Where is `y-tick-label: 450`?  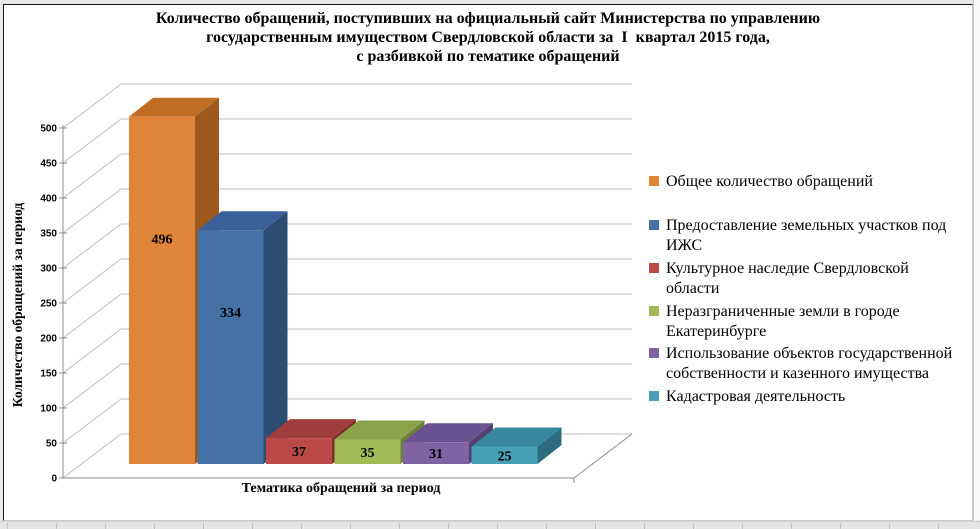 y-tick-label: 450 is located at coordinates (48, 164).